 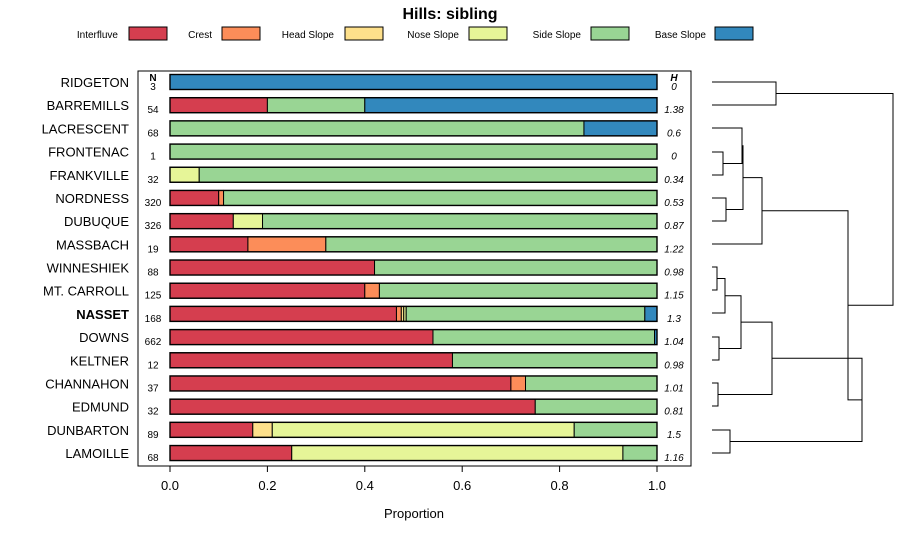 I want to click on x-tick-label: 0.4, so click(x=365, y=485).